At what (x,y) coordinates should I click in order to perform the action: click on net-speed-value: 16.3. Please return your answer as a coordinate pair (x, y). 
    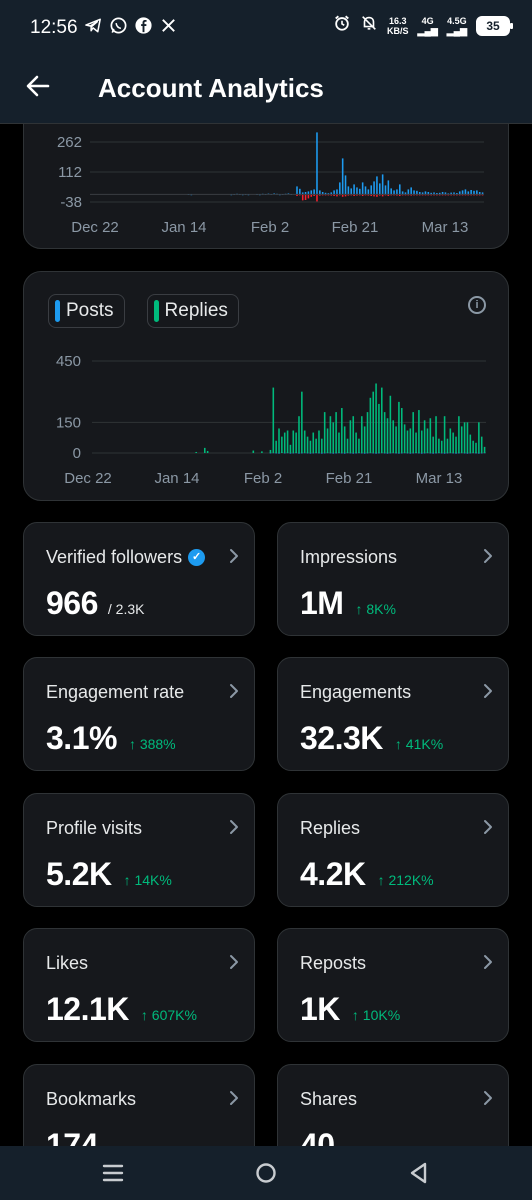
    Looking at the image, I should click on (398, 20).